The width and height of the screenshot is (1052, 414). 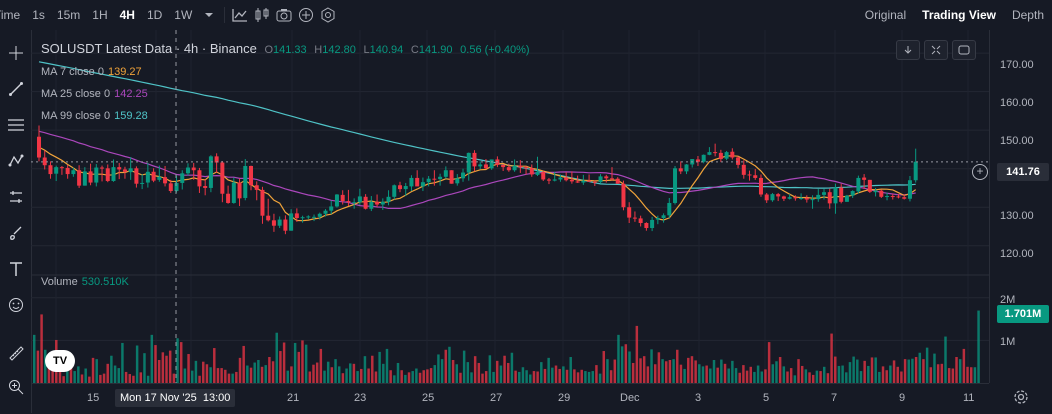 I want to click on add-alert-icon: +, so click(x=980, y=172).